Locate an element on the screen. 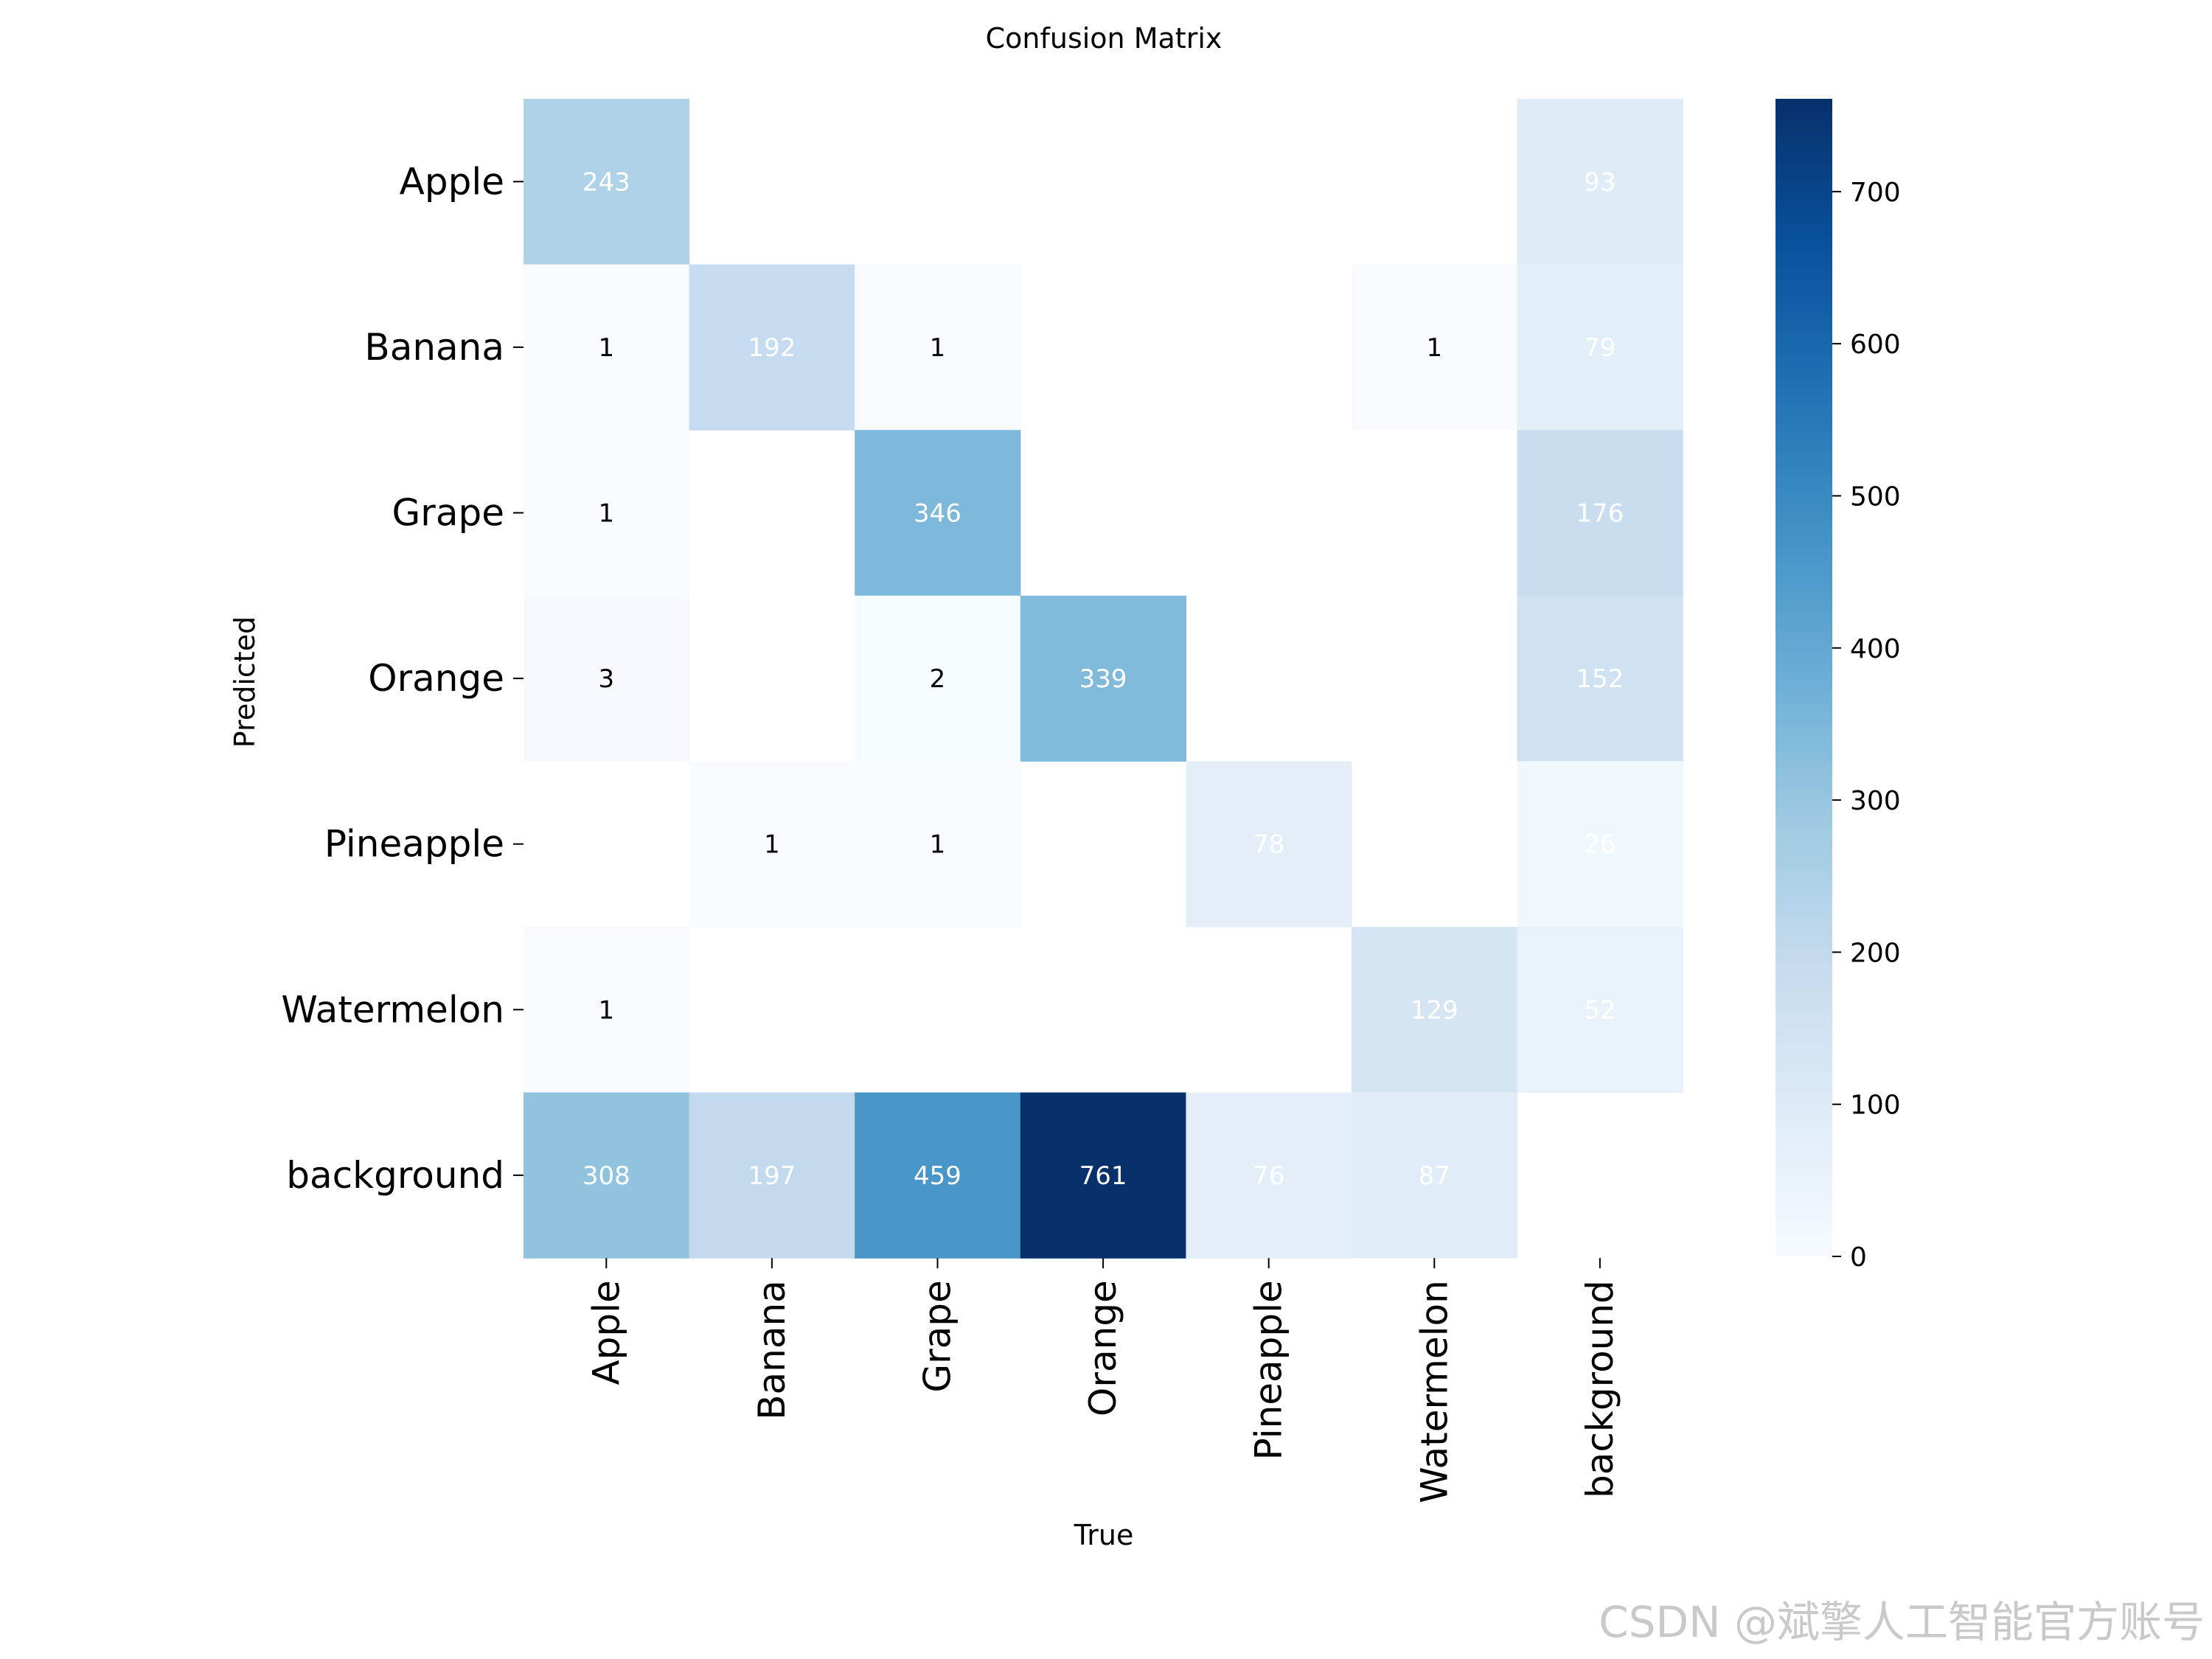  y-tick-label: Watermelon is located at coordinates (392, 1009).